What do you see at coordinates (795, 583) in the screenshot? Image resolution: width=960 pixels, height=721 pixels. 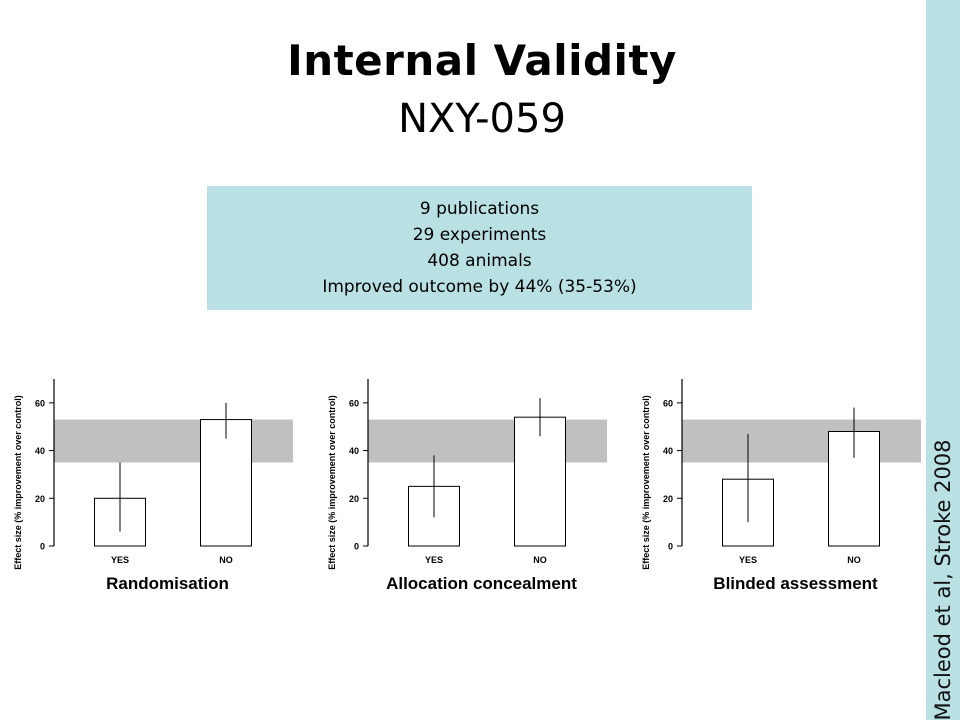 I see `x-axis-label: Blinded assessment` at bounding box center [795, 583].